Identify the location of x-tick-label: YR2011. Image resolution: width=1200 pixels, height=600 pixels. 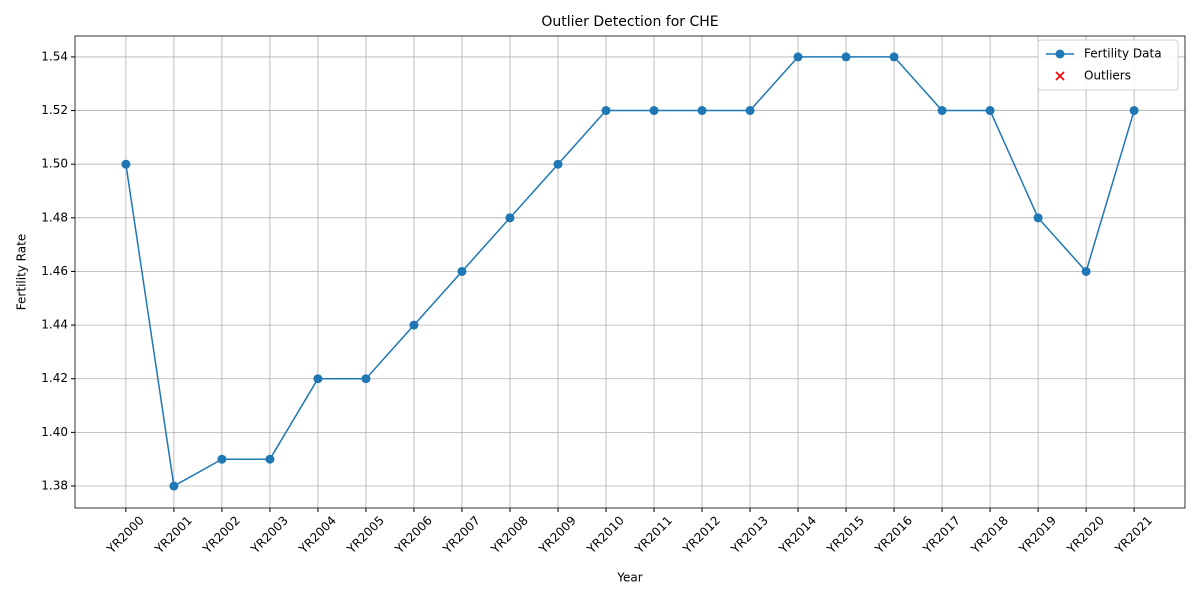
(653, 534).